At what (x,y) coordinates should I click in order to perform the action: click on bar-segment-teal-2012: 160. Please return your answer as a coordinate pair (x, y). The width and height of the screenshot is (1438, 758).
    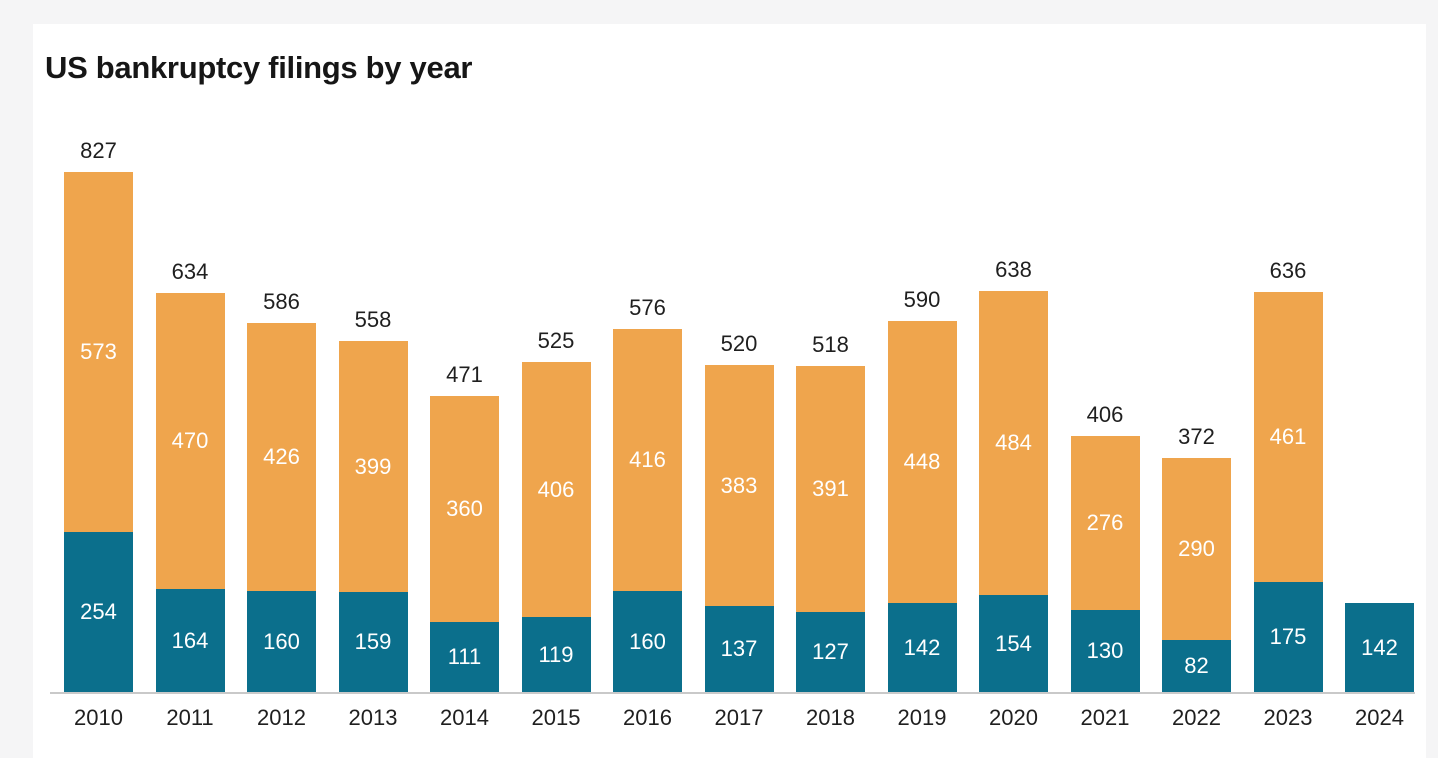
    Looking at the image, I should click on (281, 641).